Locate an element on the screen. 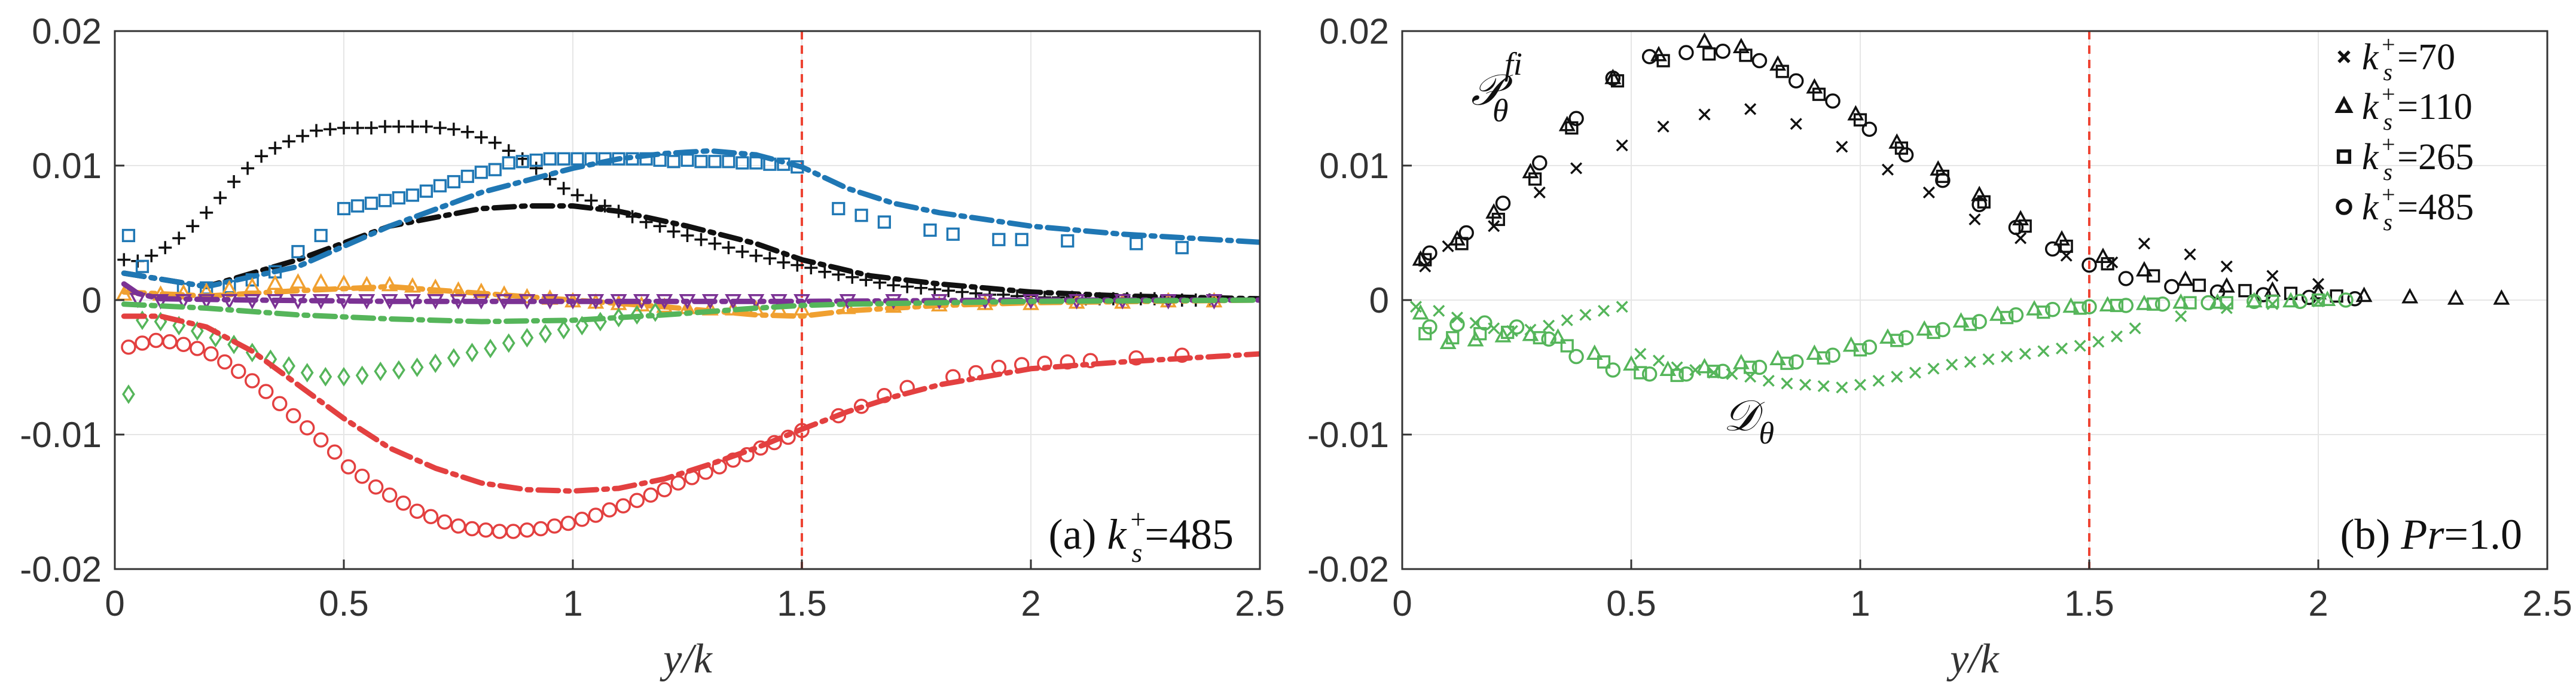  panel-b-x-tick-label-1: 0.5 is located at coordinates (1631, 603).